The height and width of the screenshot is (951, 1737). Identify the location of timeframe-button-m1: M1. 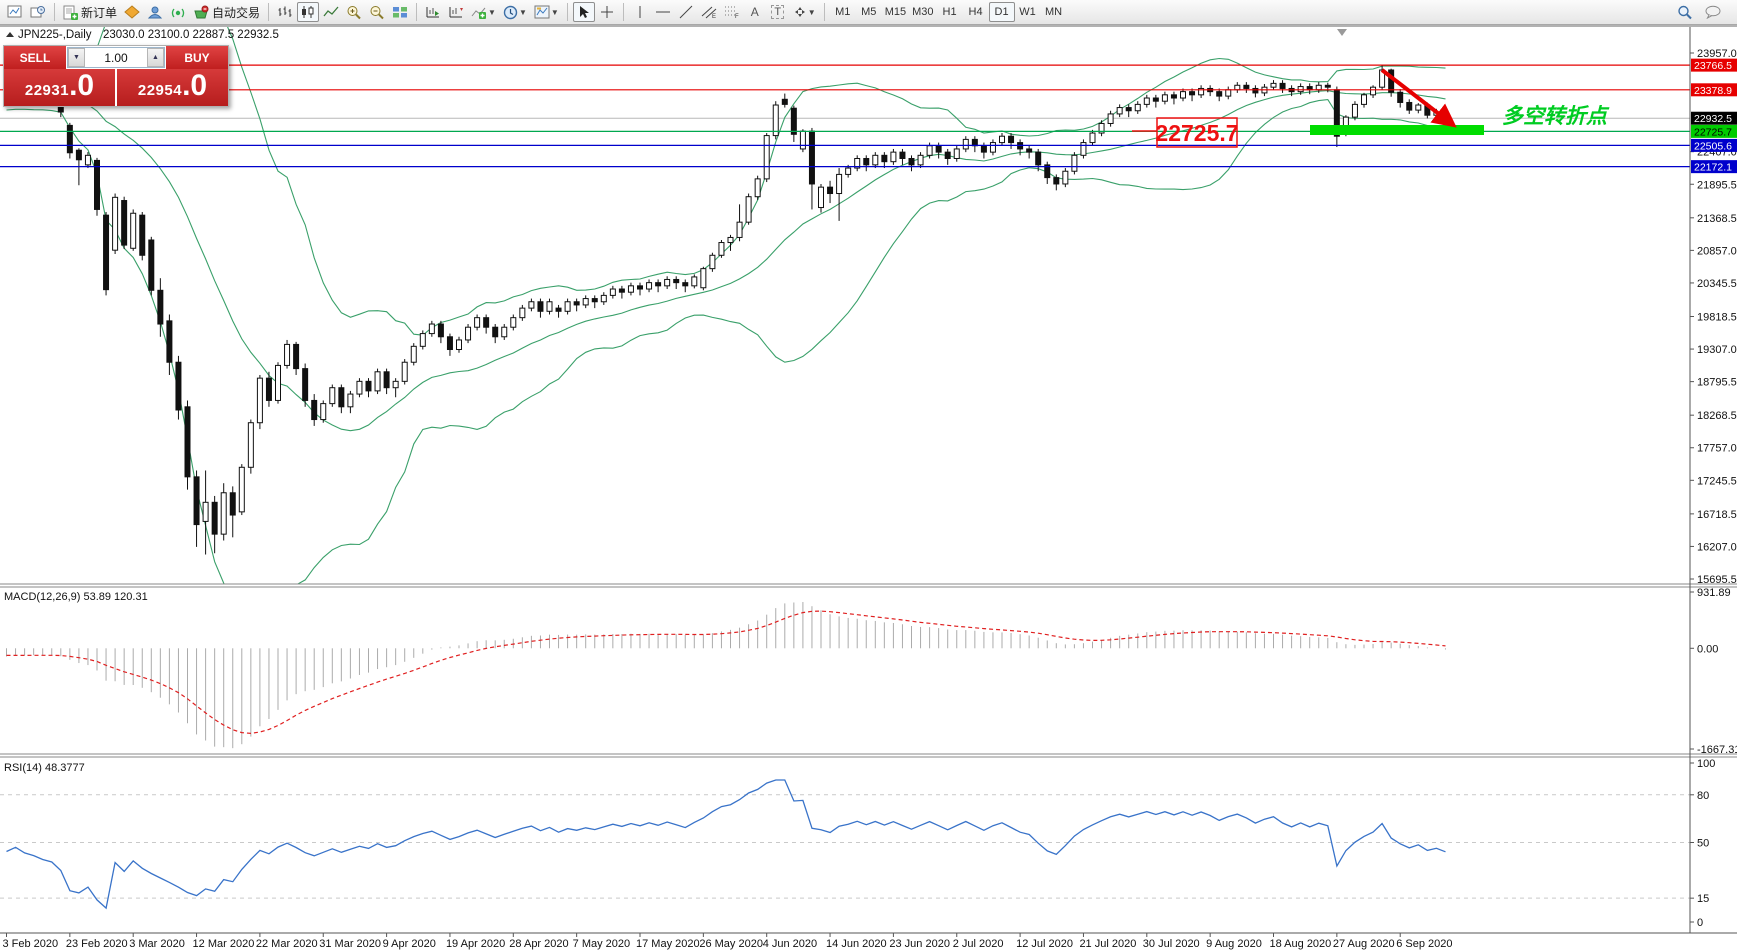
(843, 12).